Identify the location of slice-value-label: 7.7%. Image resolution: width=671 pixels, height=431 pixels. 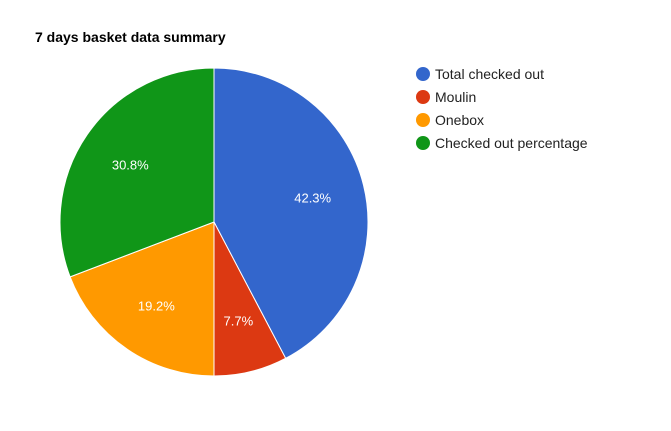
(239, 321).